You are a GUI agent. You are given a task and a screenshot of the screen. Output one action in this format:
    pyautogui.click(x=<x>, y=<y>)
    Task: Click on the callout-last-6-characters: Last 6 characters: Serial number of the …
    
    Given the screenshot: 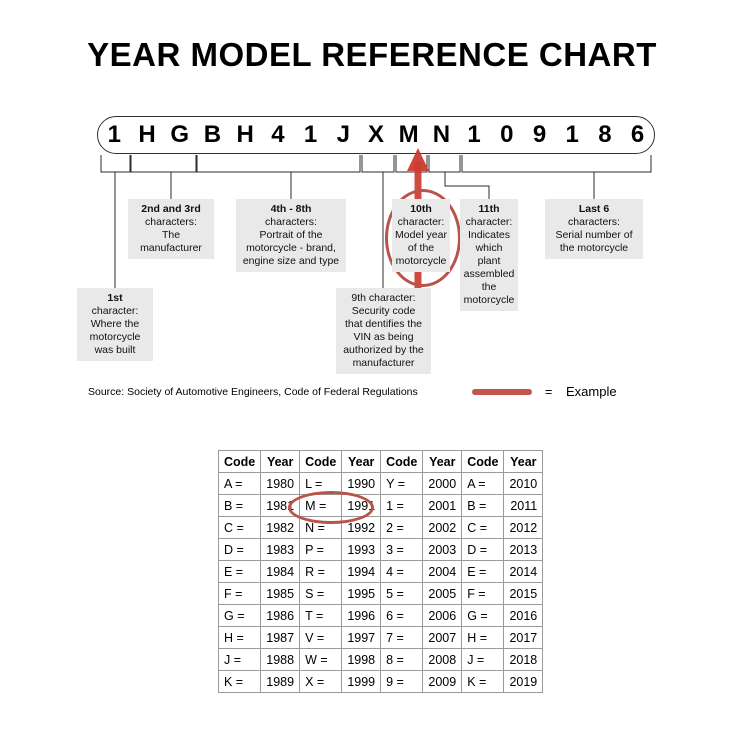 What is the action you would take?
    pyautogui.click(x=594, y=229)
    